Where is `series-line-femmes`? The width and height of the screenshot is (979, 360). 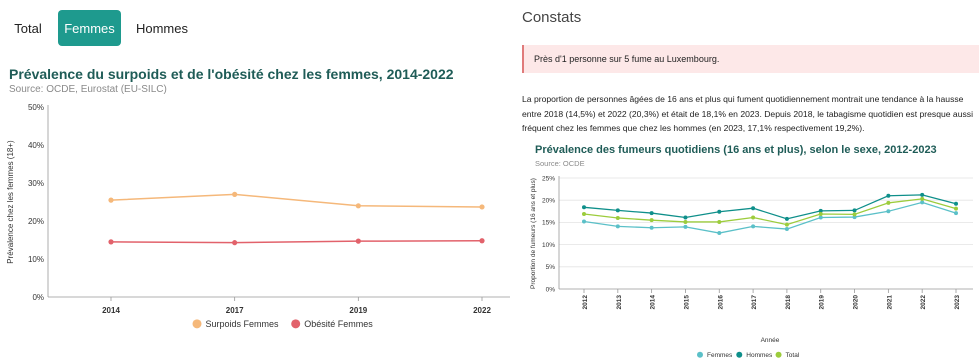
series-line-femmes is located at coordinates (770, 217).